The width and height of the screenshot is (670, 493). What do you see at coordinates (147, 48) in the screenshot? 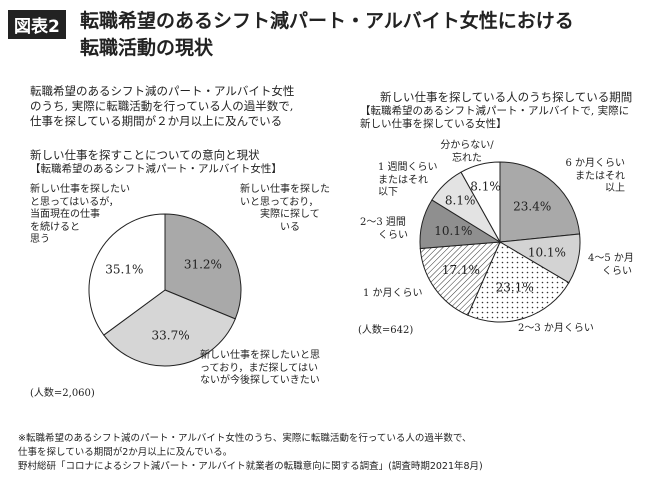
I see `title-line: 転職活動の現状` at bounding box center [147, 48].